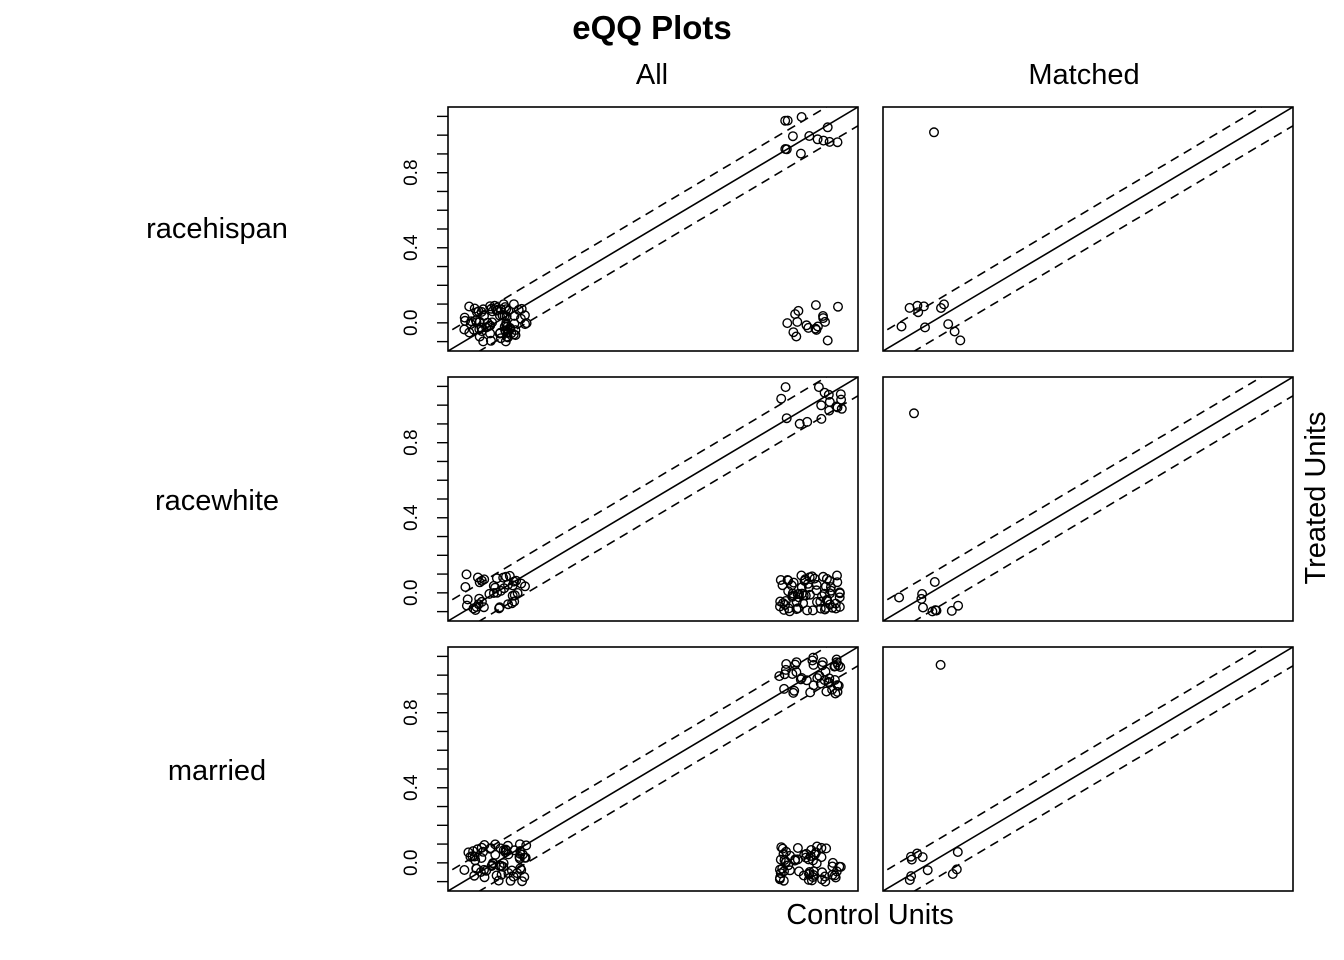 The height and width of the screenshot is (960, 1344). I want to click on panel-frame, so click(1088, 769).